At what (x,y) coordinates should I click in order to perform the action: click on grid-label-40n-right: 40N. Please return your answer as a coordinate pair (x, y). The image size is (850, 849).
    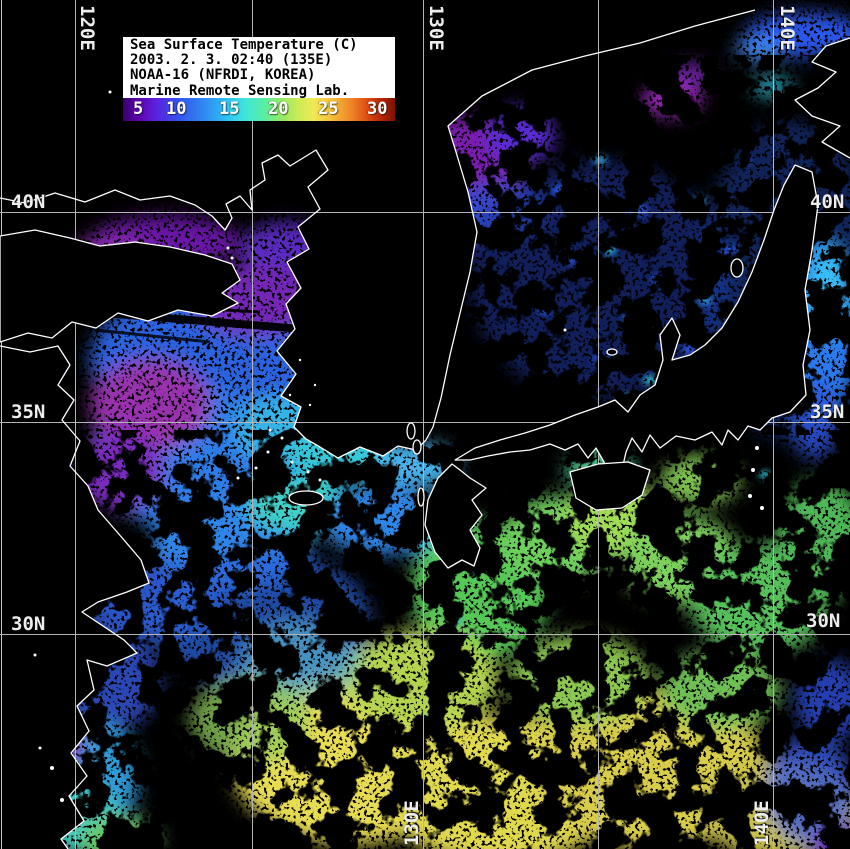
    Looking at the image, I should click on (827, 202).